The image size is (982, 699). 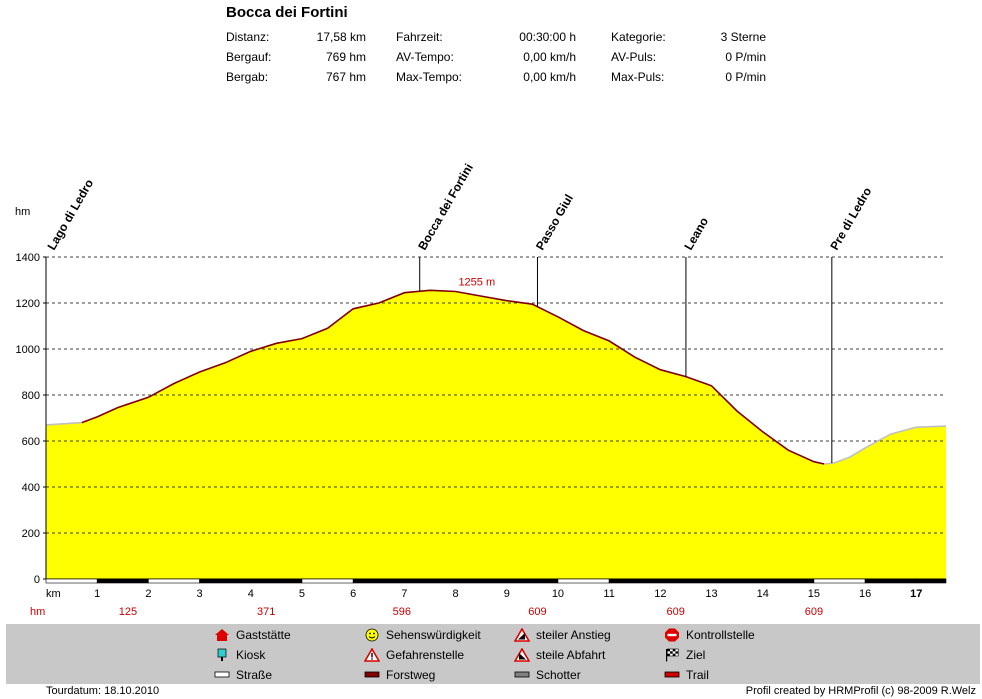 What do you see at coordinates (697, 675) in the screenshot?
I see `legend-label: Trail` at bounding box center [697, 675].